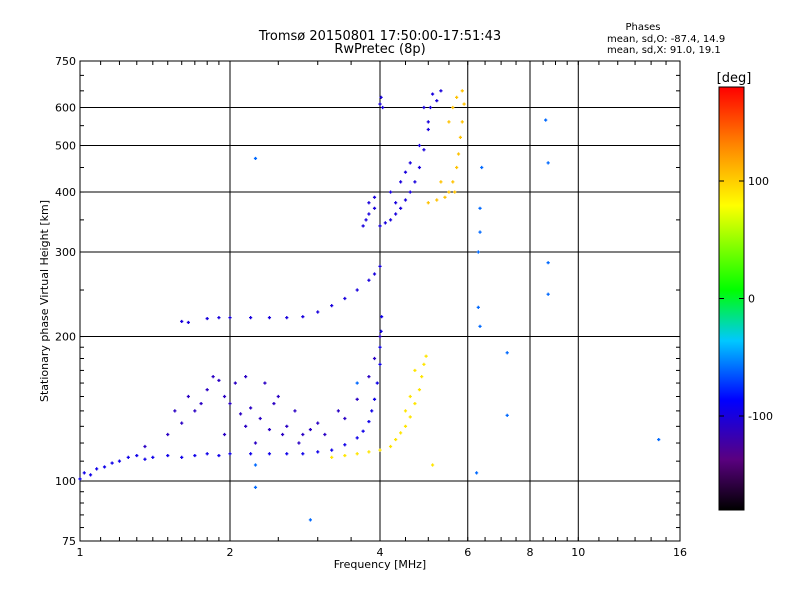 Image resolution: width=800 pixels, height=600 pixels. Describe the element at coordinates (230, 552) in the screenshot. I see `x-tick-label: 2` at that location.